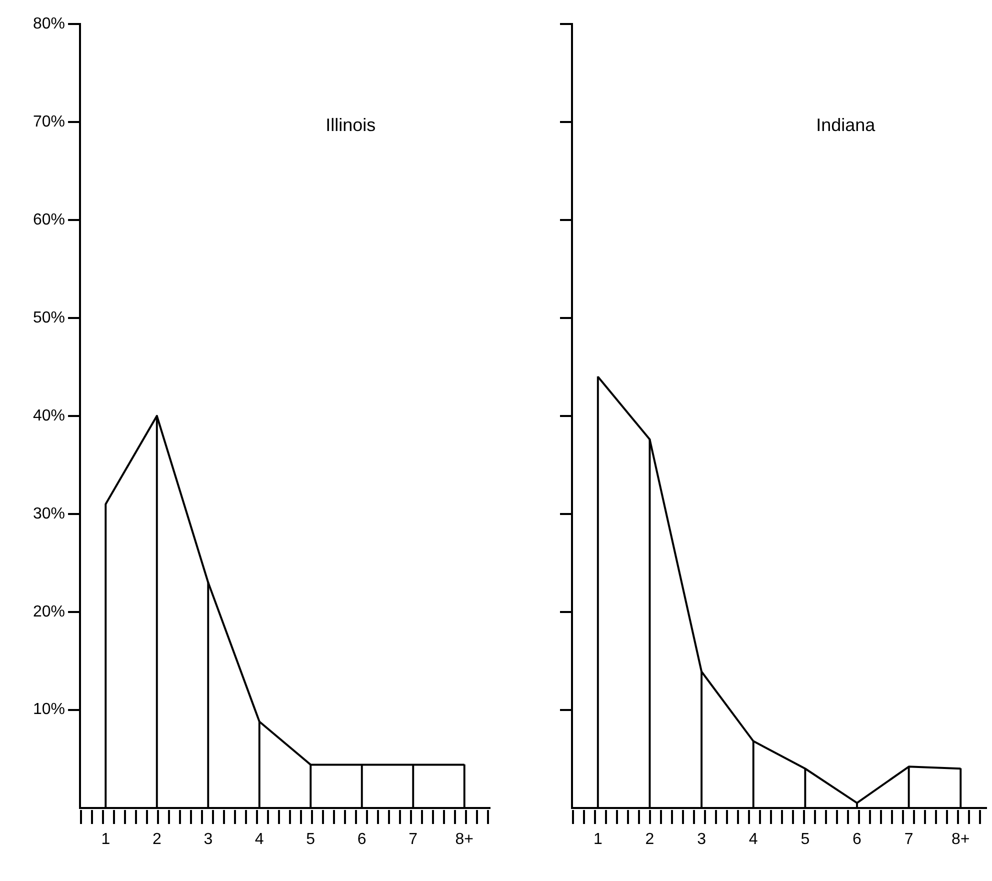 This screenshot has height=881, width=992. Describe the element at coordinates (49, 709) in the screenshot. I see `y-tick-label: 10%` at that location.